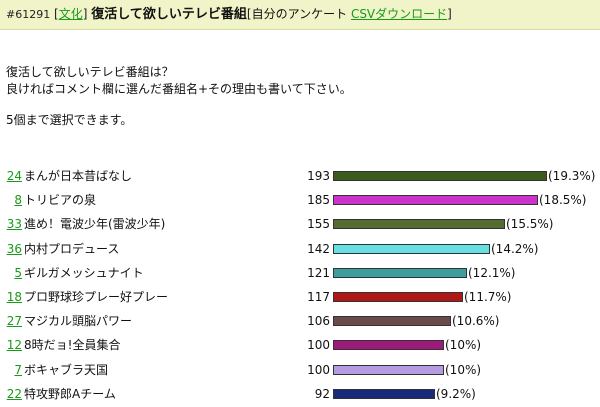 The width and height of the screenshot is (600, 407). What do you see at coordinates (488, 297) in the screenshot?
I see `vote-percentage: (11.7%)` at bounding box center [488, 297].